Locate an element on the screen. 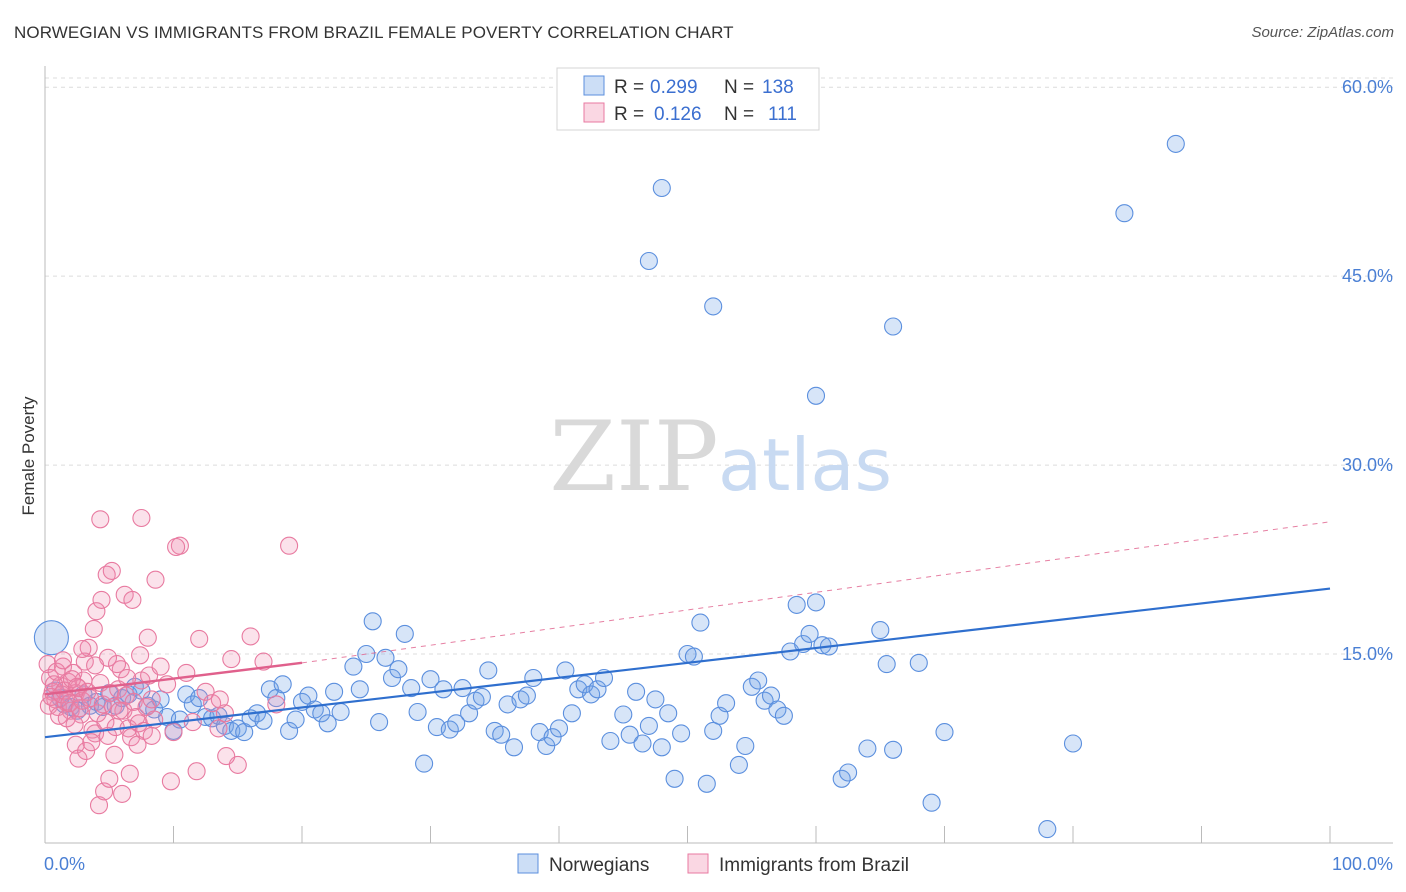 The height and width of the screenshot is (892, 1406). legend-r-value-2: 0.126 is located at coordinates (678, 114).